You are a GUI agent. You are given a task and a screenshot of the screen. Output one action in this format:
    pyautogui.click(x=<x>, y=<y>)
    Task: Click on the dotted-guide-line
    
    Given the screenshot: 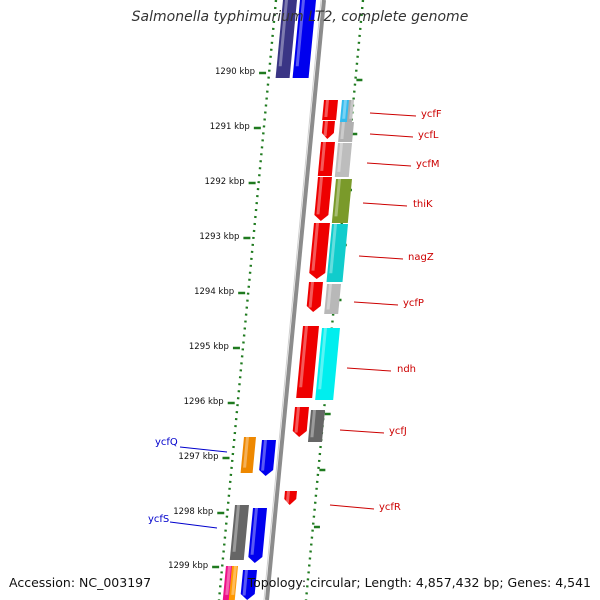 What is the action you would take?
    pyautogui.click(x=247, y=300)
    